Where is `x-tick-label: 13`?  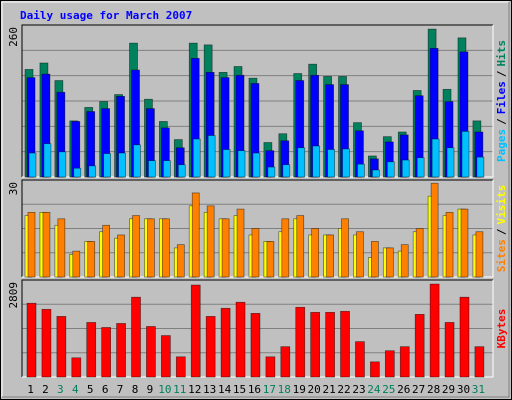 x-tick-label: 13 is located at coordinates (209, 389).